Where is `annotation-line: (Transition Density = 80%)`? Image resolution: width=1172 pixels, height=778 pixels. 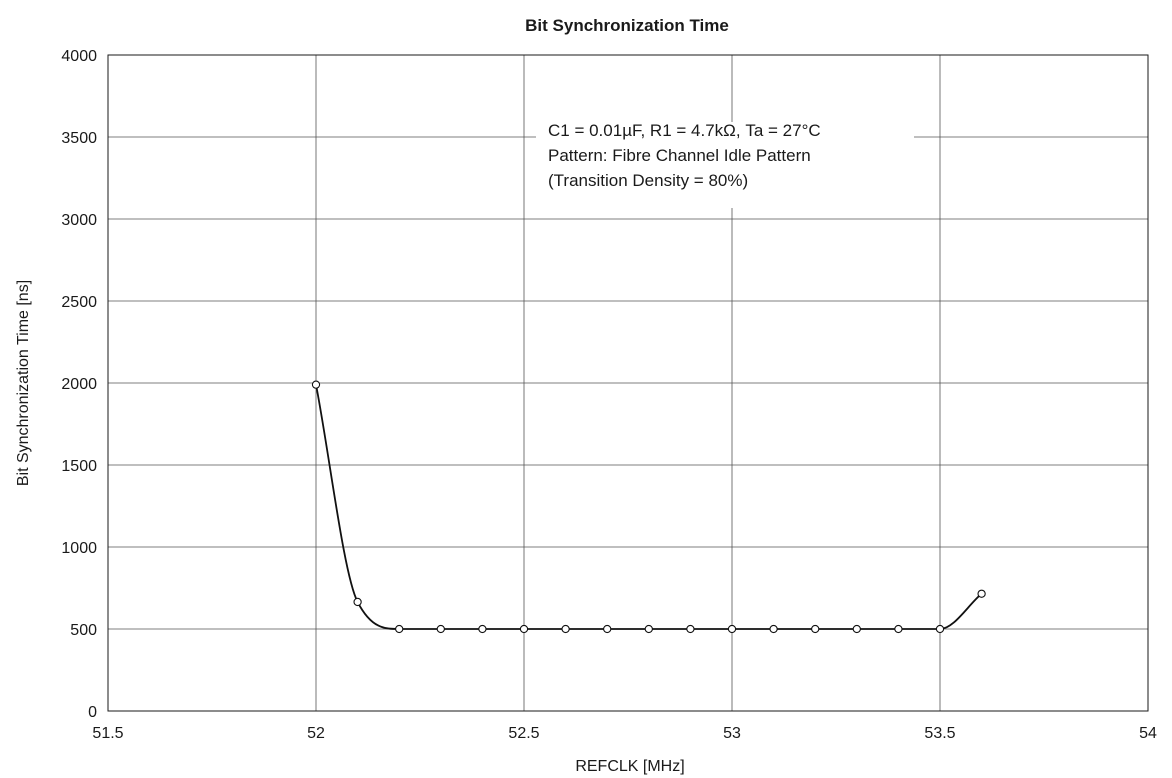 annotation-line: (Transition Density = 80%) is located at coordinates (648, 180).